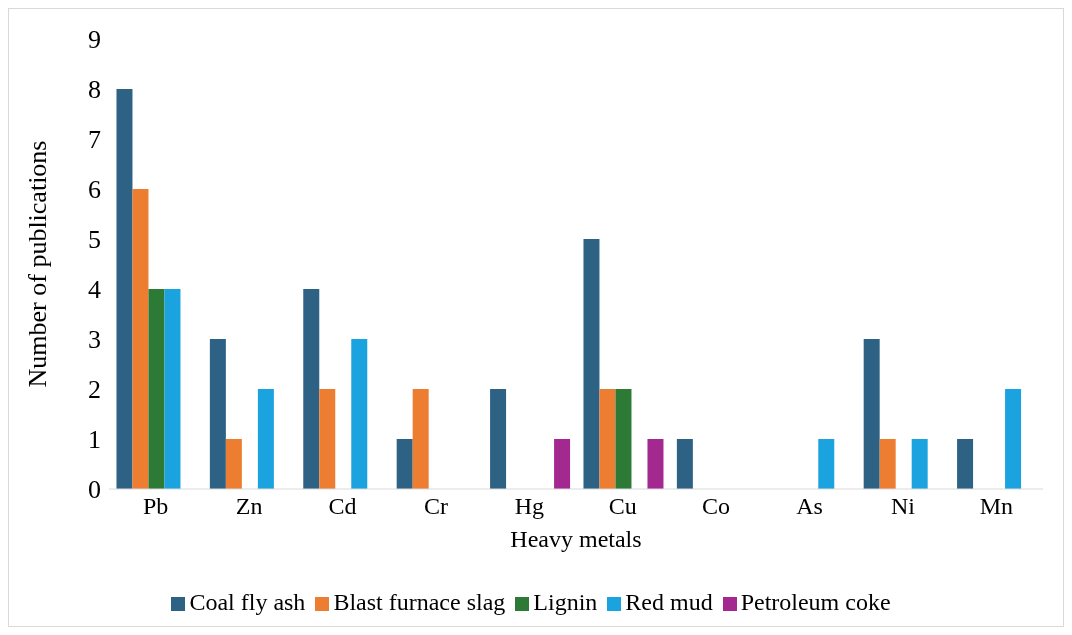 The image size is (1072, 635). What do you see at coordinates (809, 506) in the screenshot?
I see `x-tick-label: As` at bounding box center [809, 506].